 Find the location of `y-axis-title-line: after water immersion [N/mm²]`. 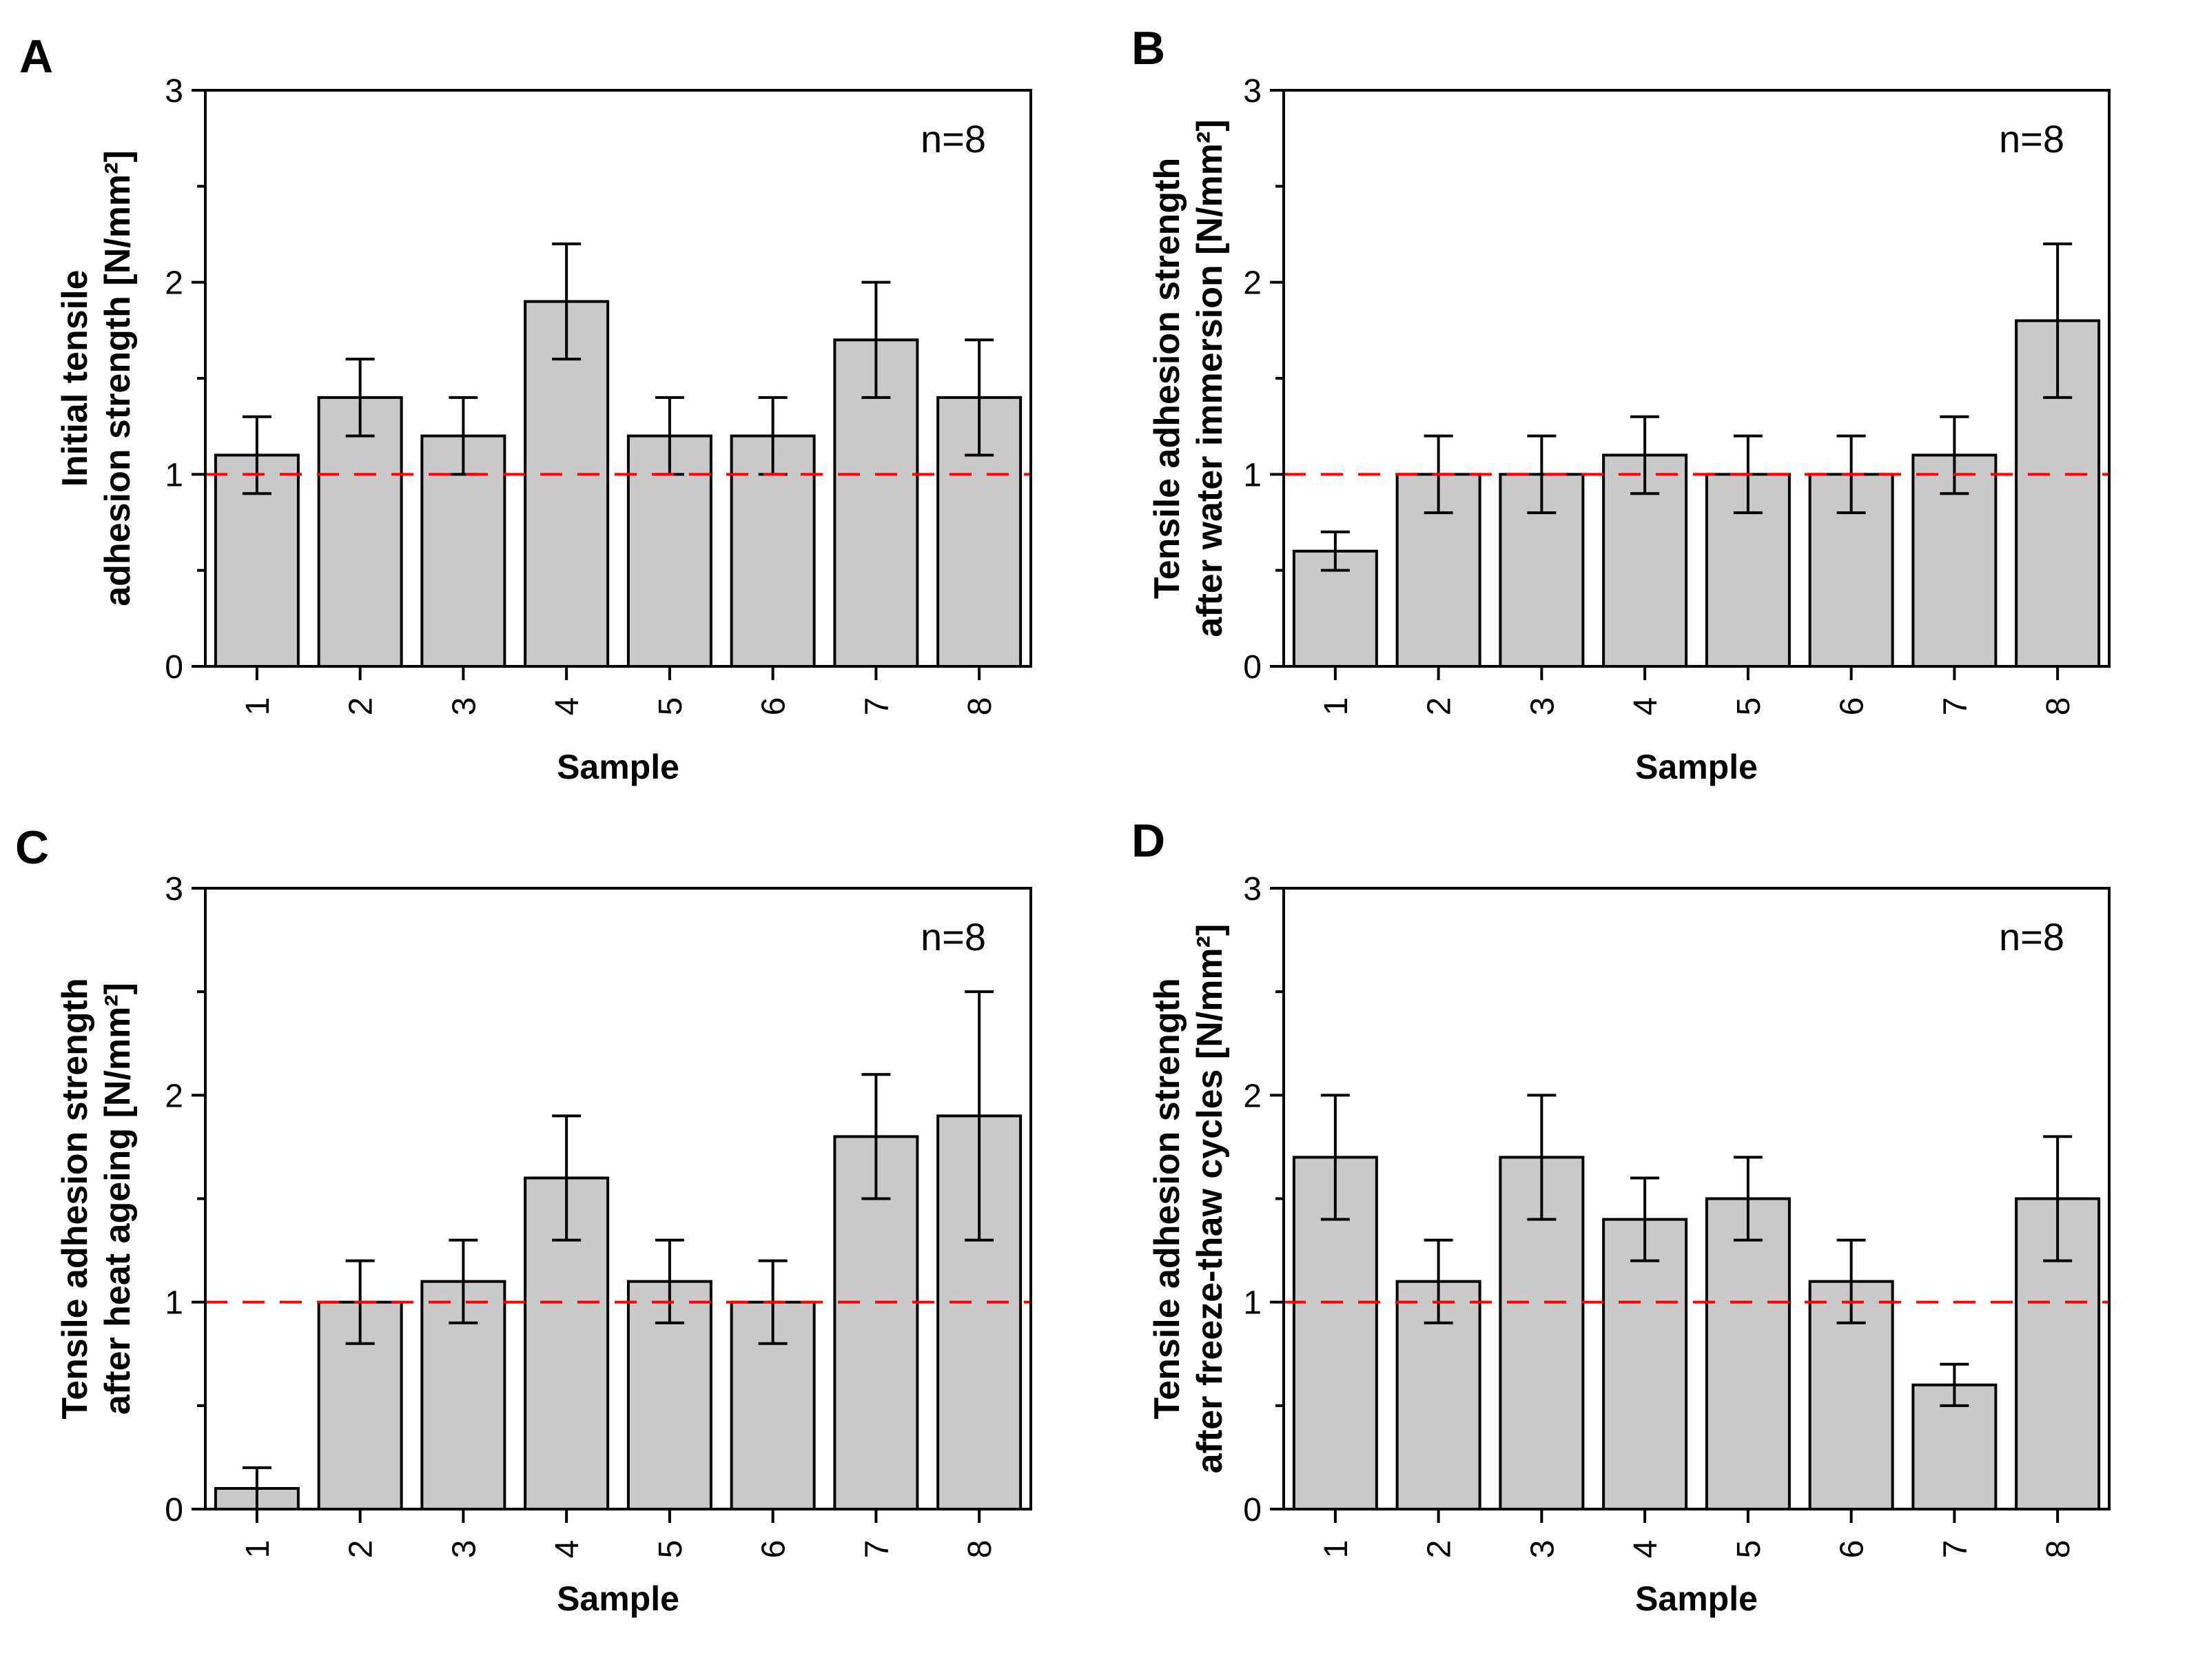

y-axis-title-line: after water immersion [N/mm²] is located at coordinates (1210, 378).